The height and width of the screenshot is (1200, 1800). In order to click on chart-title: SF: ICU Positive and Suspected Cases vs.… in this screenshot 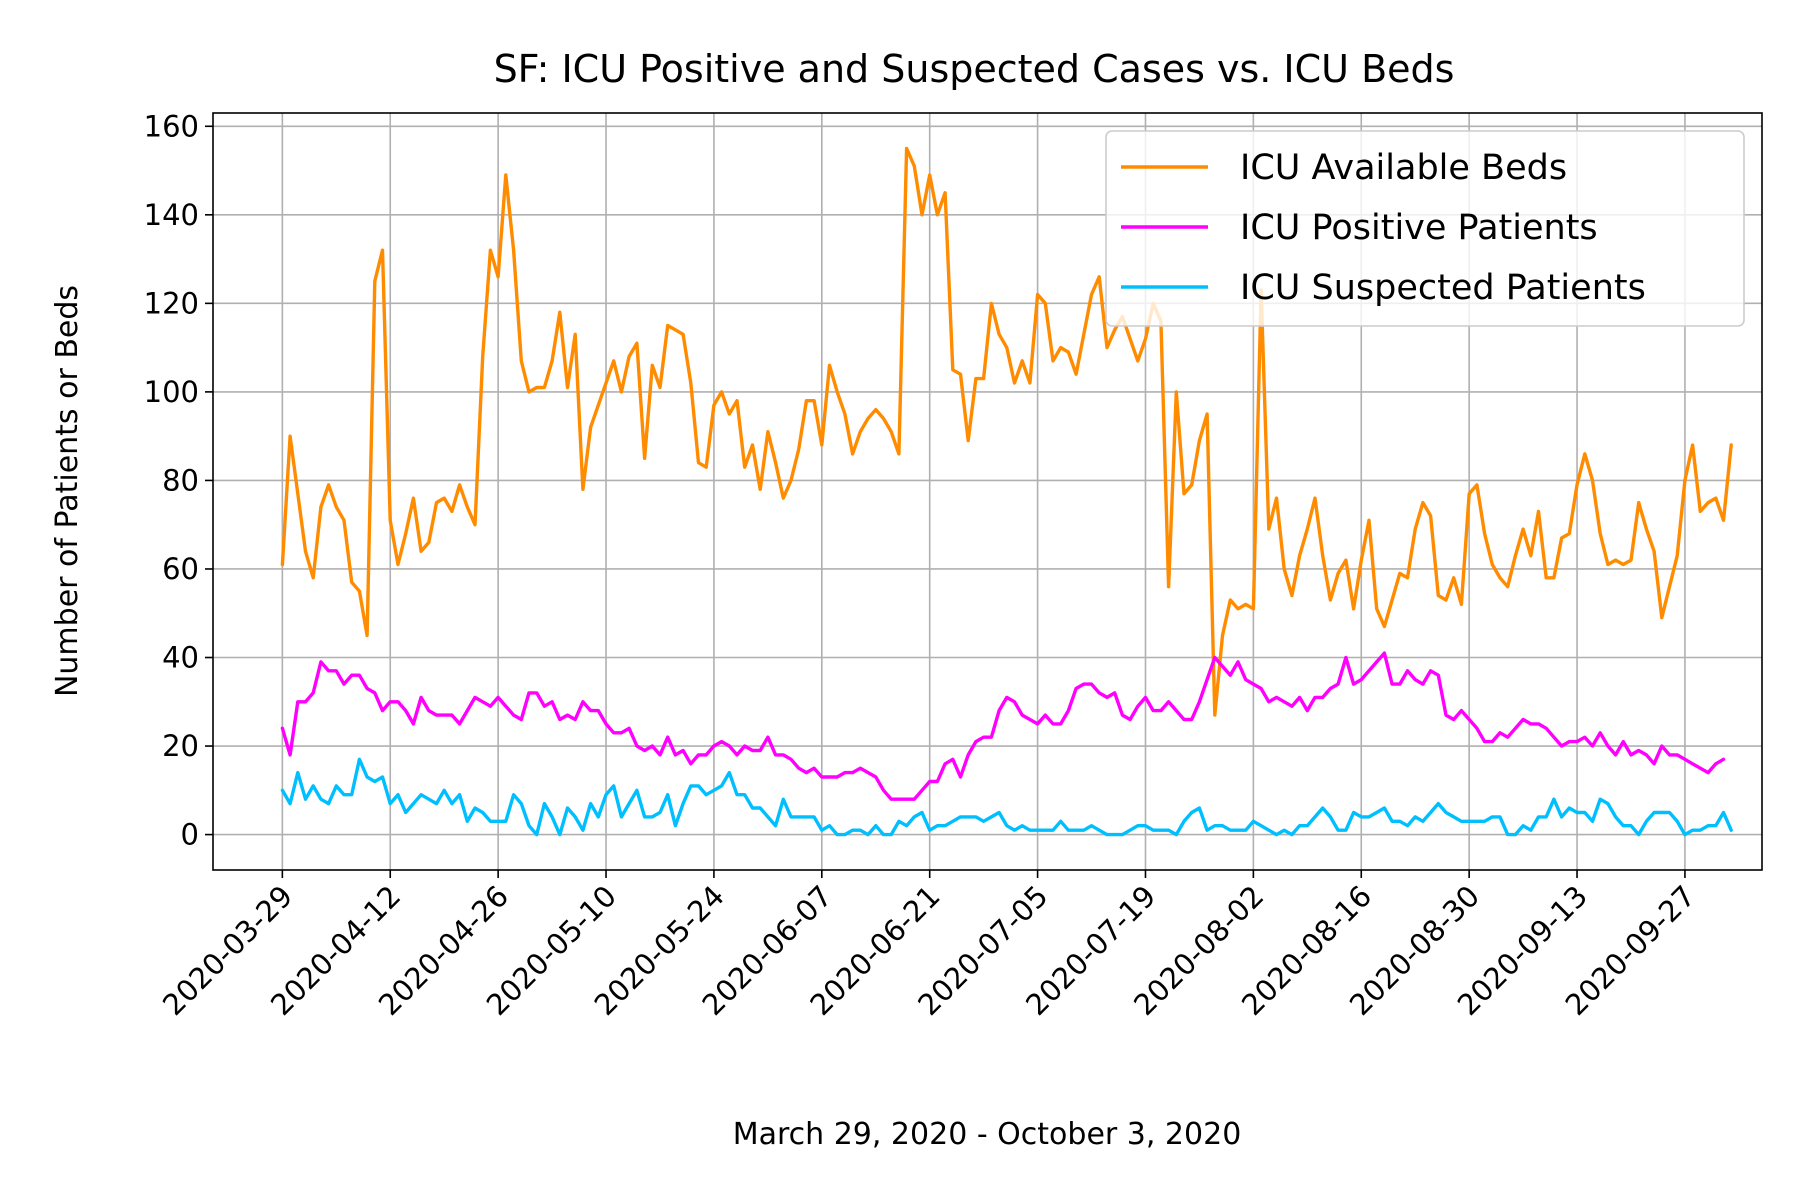, I will do `click(974, 69)`.